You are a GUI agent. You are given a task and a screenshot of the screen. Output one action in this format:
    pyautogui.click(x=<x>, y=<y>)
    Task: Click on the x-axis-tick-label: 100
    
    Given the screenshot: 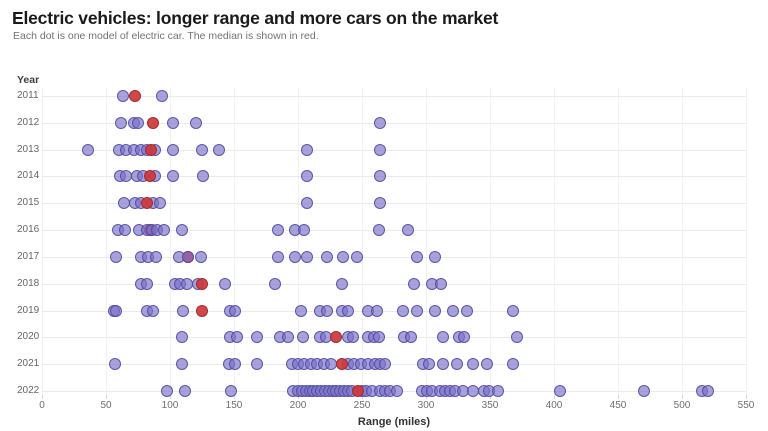 What is the action you would take?
    pyautogui.click(x=170, y=405)
    